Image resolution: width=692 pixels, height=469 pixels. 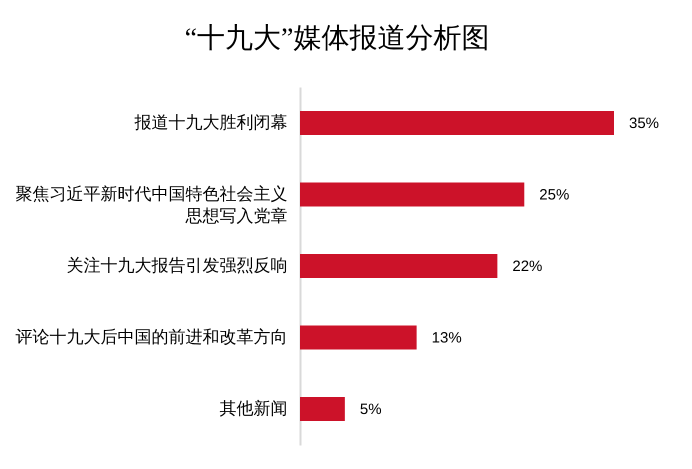 I want to click on y-tick-label: 关注十九大报告引发强烈反响, so click(x=177, y=265).